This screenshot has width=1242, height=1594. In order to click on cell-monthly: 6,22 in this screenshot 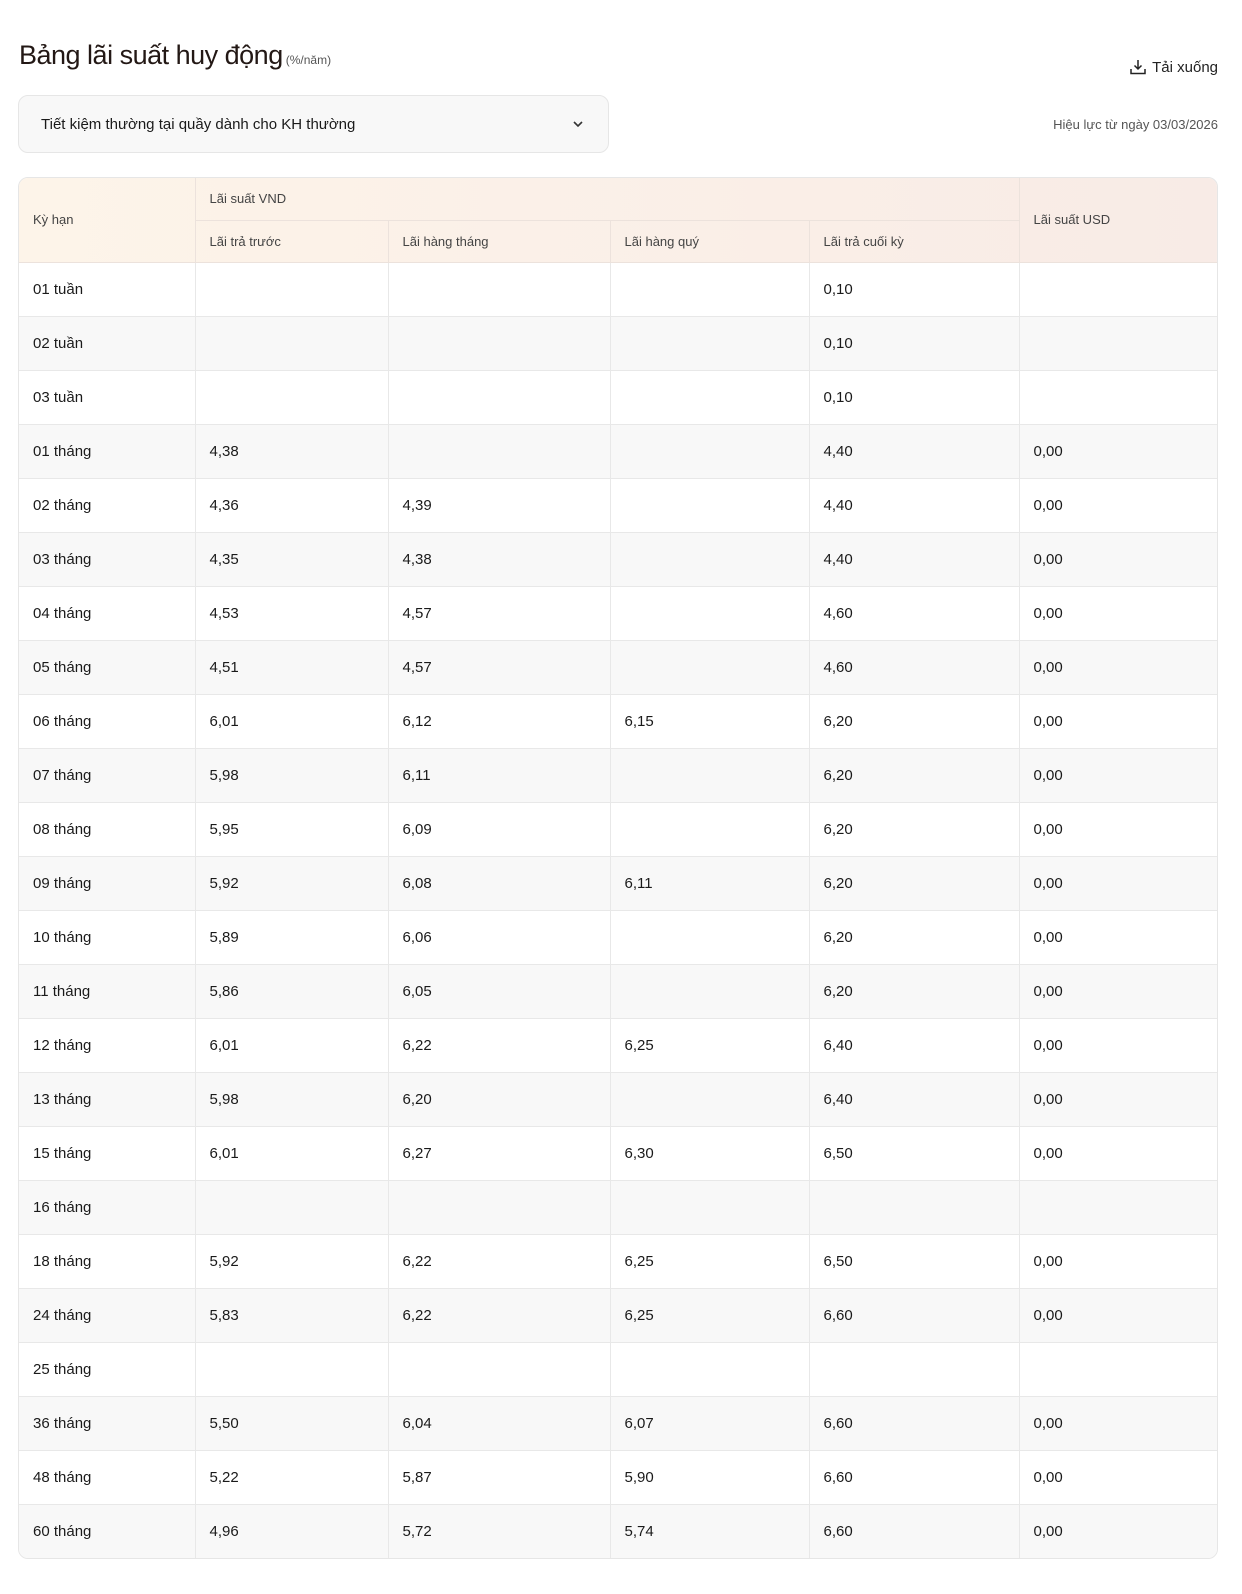, I will do `click(499, 1315)`.